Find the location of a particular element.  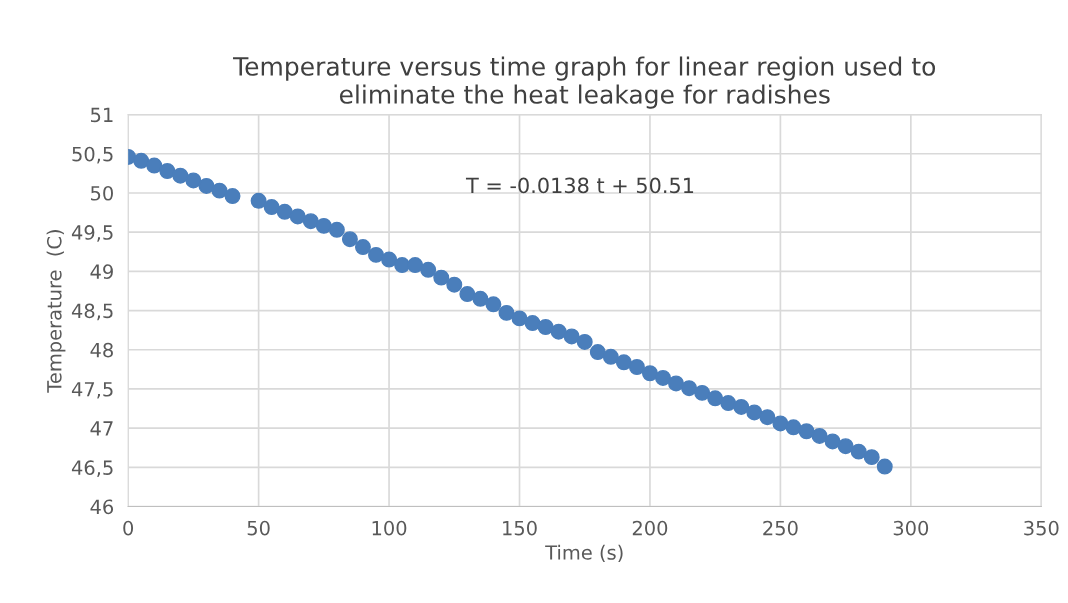

y-axis-title: Temperature (C) is located at coordinates (56, 311).